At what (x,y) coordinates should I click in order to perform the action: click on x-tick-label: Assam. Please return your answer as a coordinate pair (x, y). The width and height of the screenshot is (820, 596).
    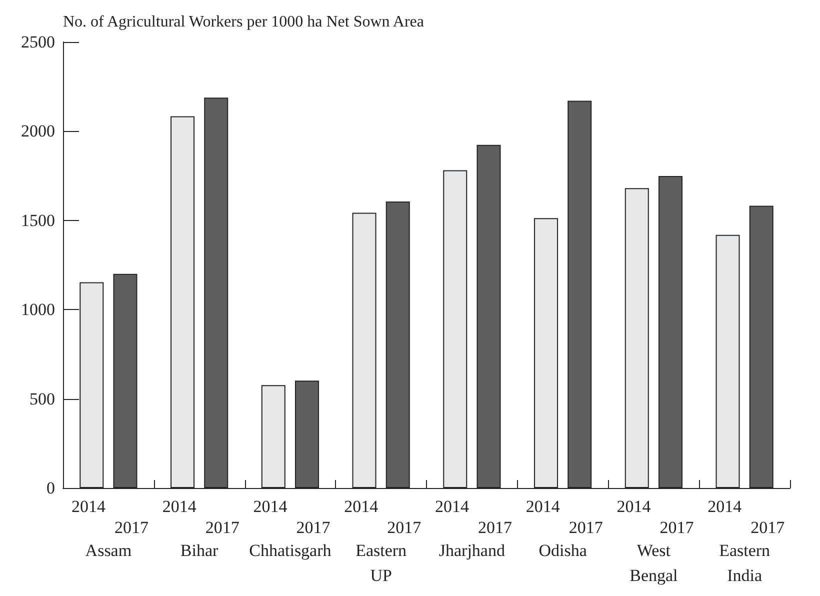
    Looking at the image, I should click on (108, 550).